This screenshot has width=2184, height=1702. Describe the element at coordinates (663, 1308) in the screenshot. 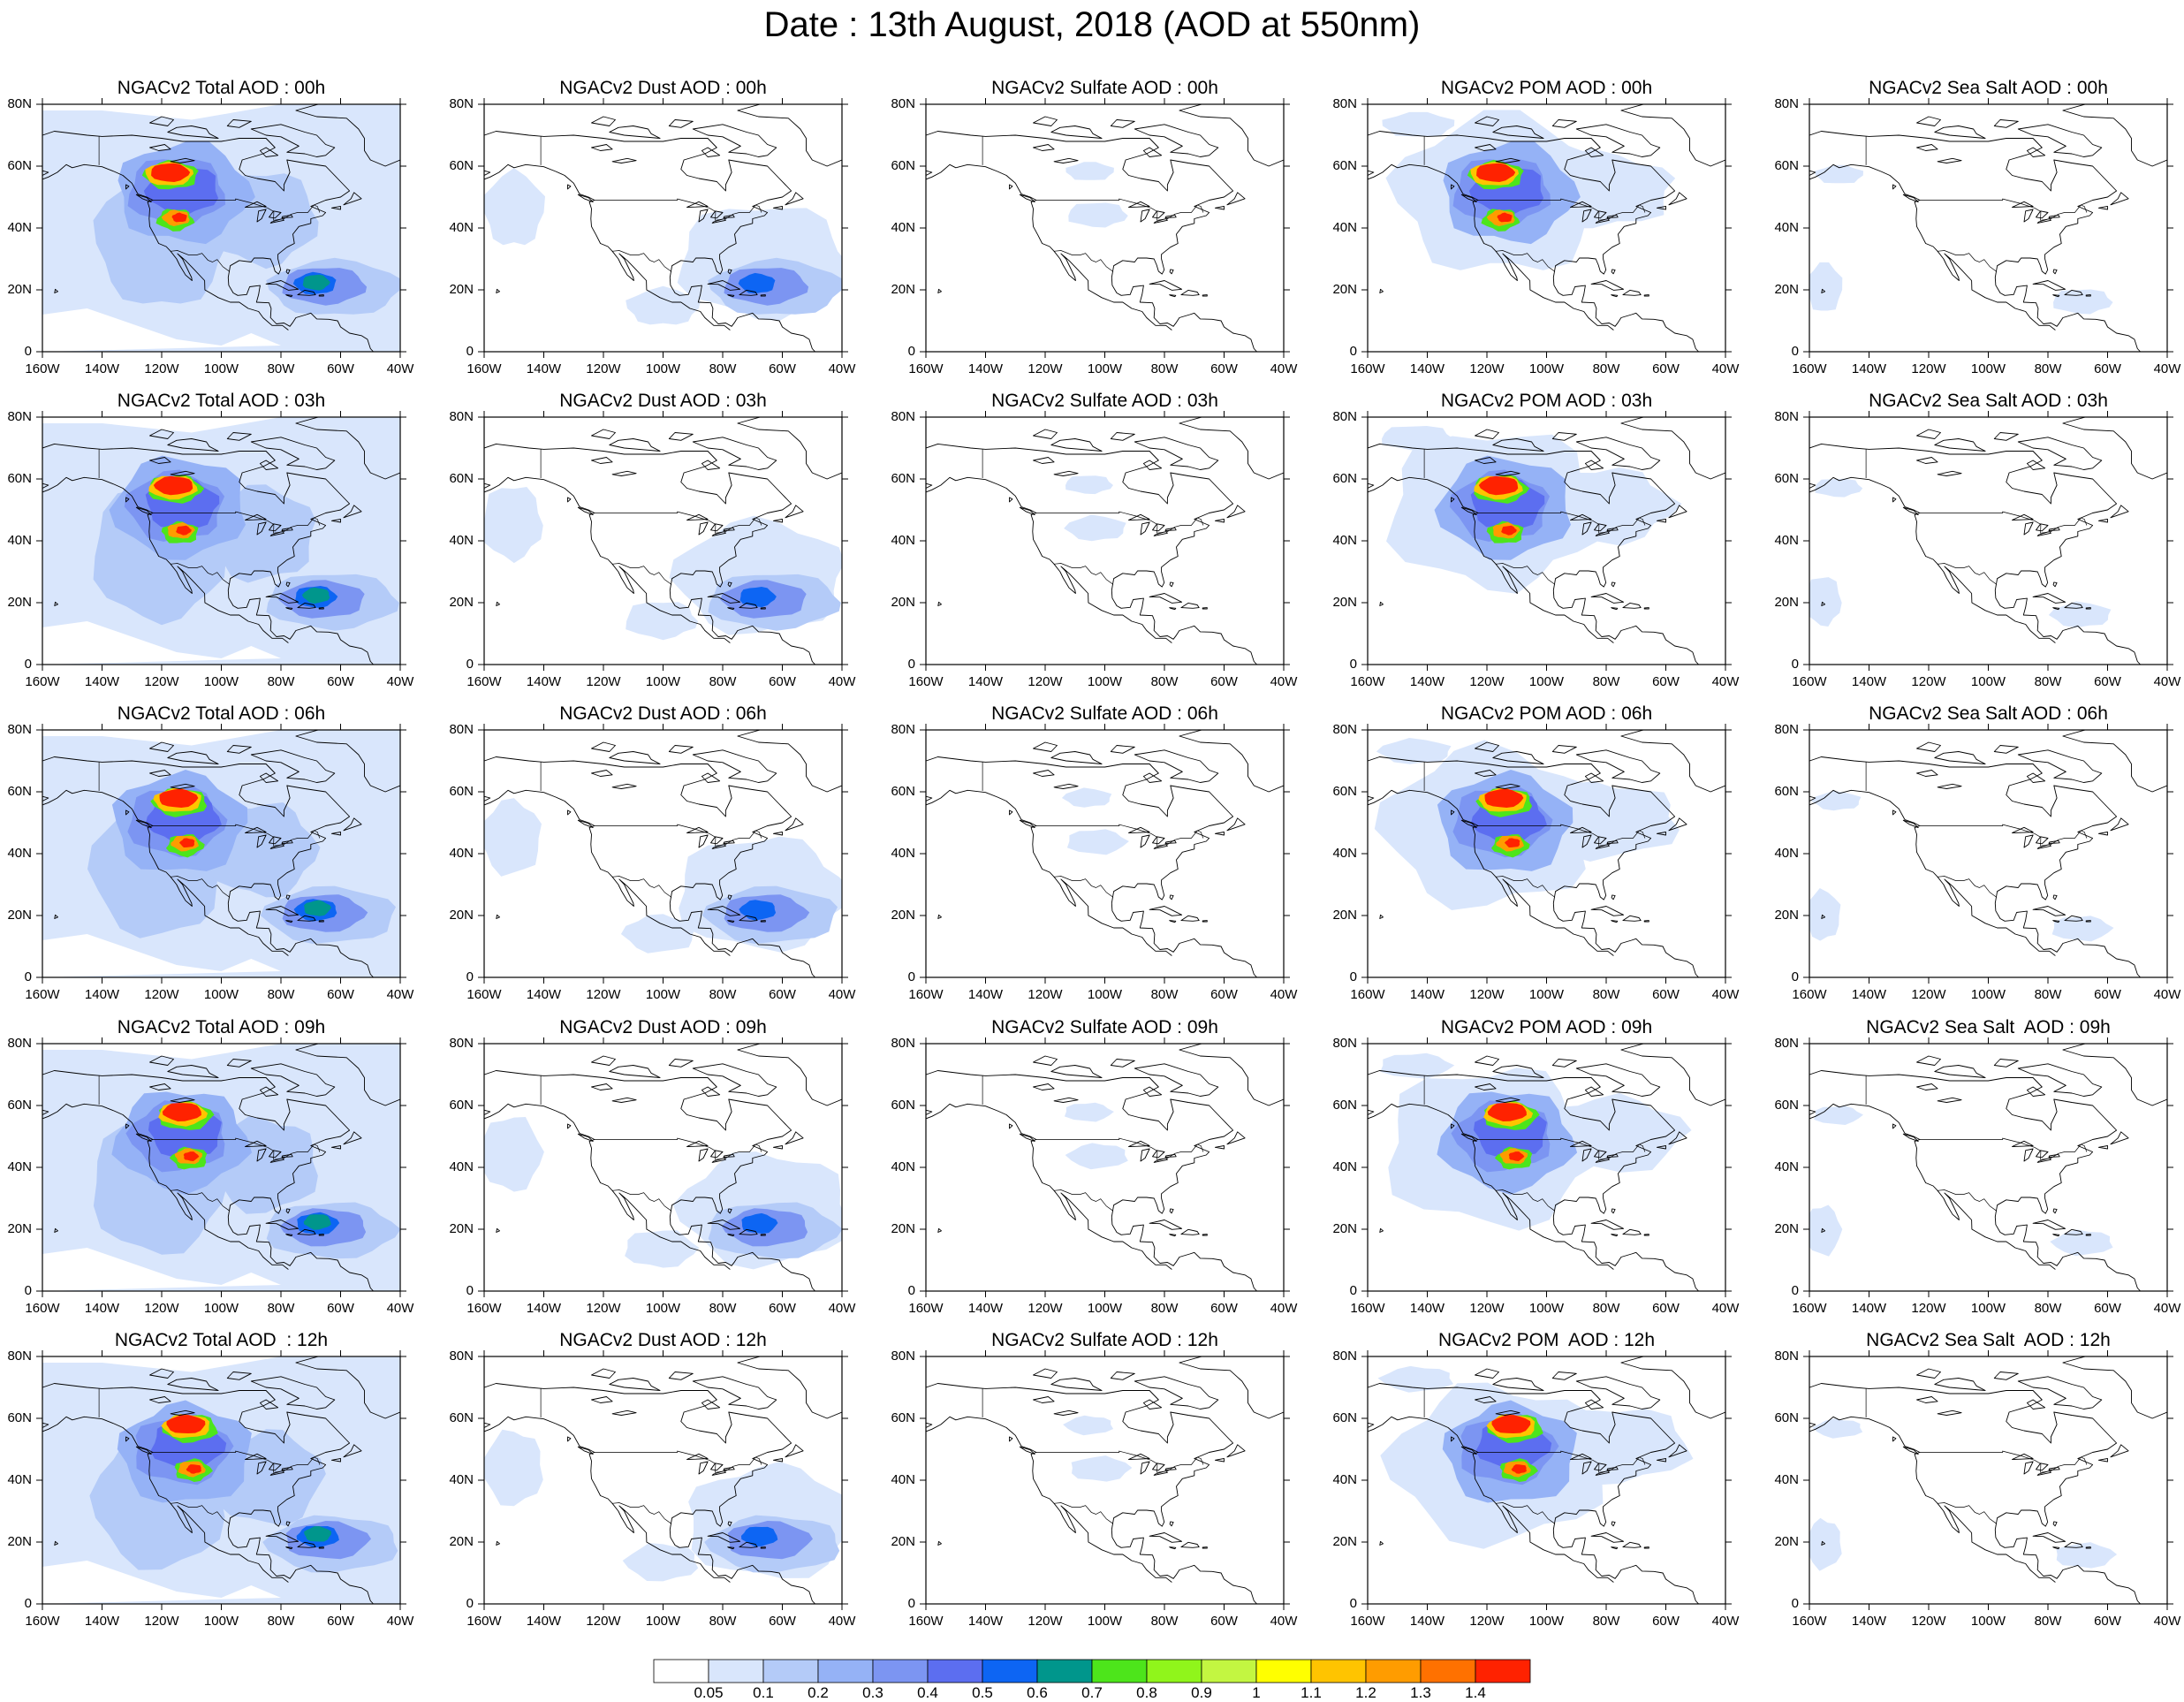

I see `lon-tick-label: 100W` at that location.